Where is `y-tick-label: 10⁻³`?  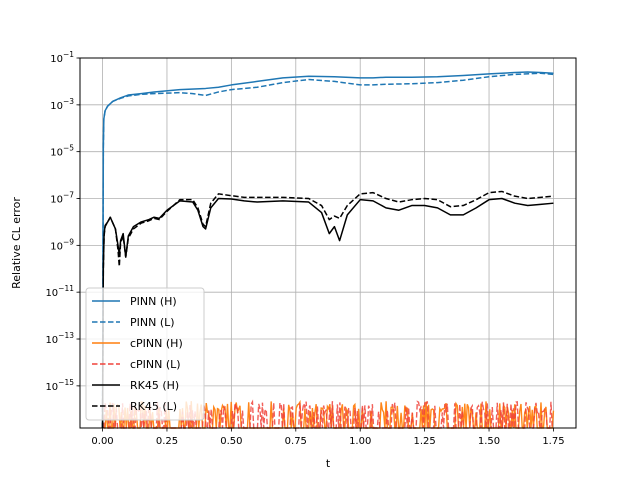 y-tick-label: 10⁻³ is located at coordinates (62, 104).